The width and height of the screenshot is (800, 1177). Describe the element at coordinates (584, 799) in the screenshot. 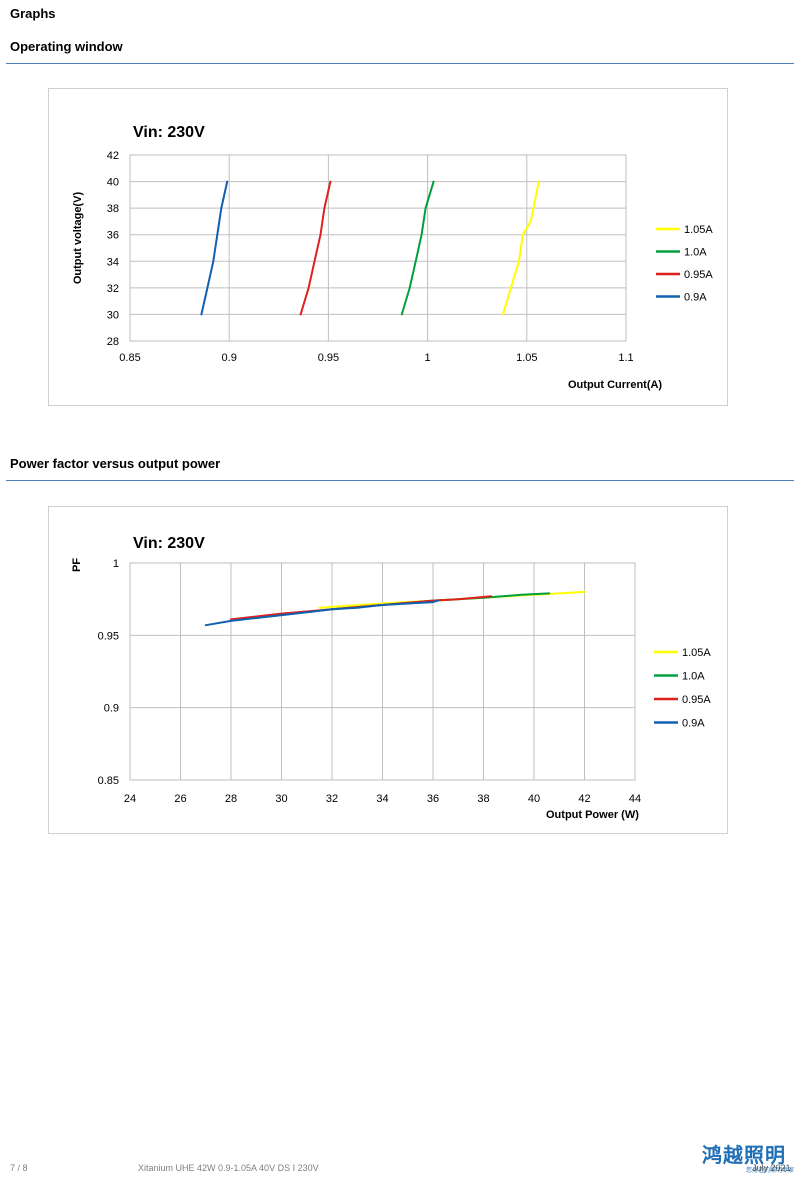

I see `x-tick-label: 42` at that location.